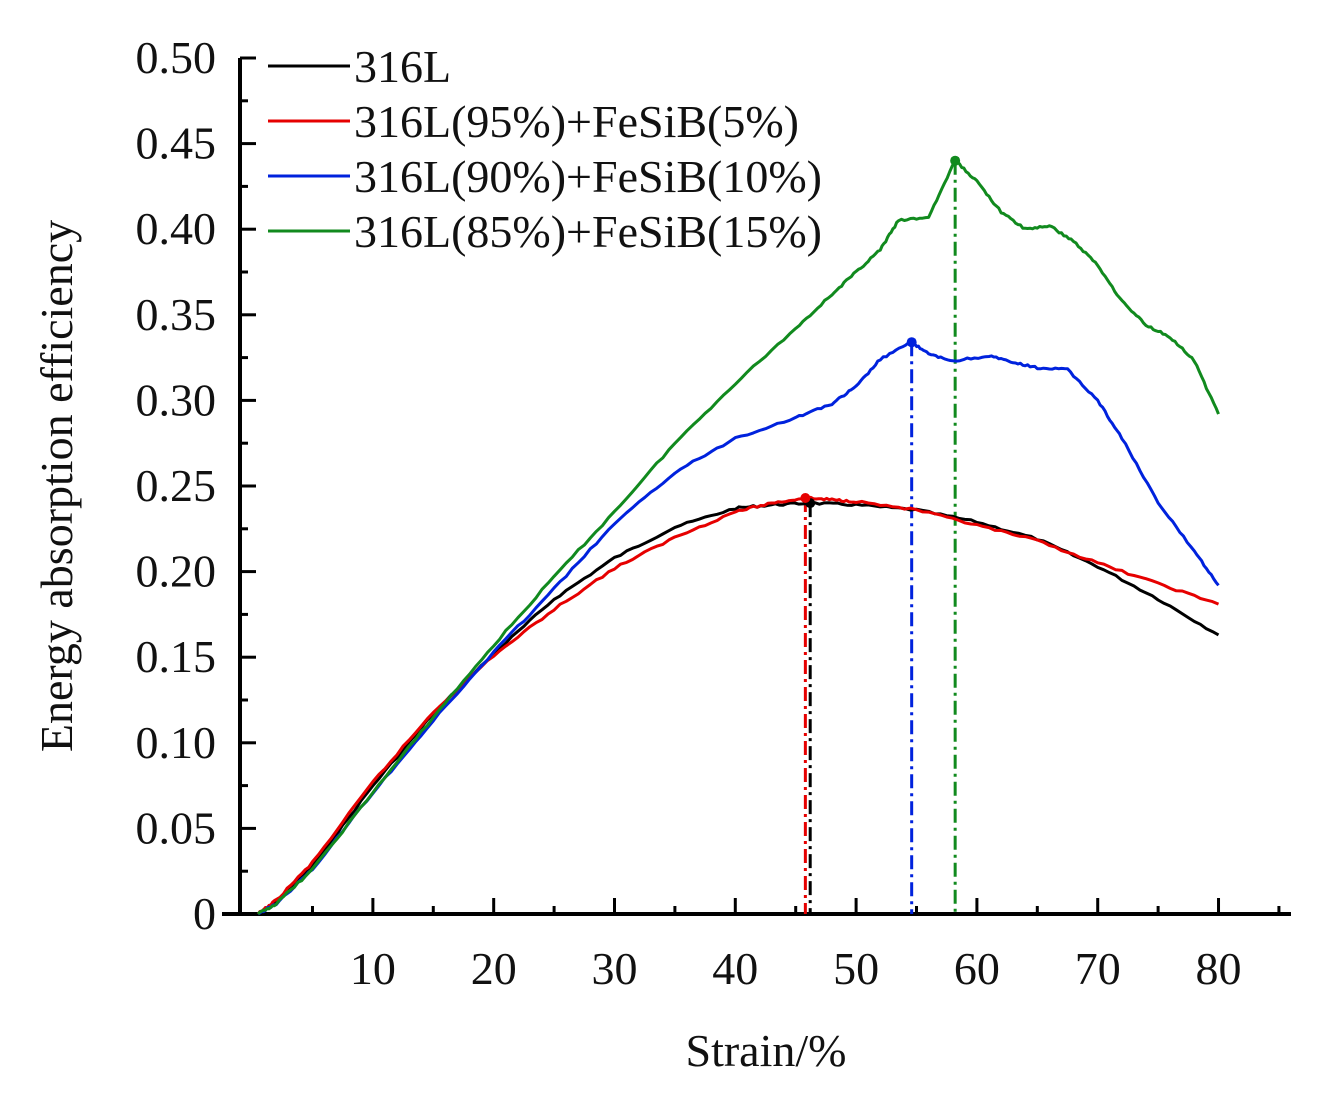 The height and width of the screenshot is (1096, 1330). Describe the element at coordinates (588, 176) in the screenshot. I see `legend-label-2: 316L(90%)+FeSiB(10%)` at that location.